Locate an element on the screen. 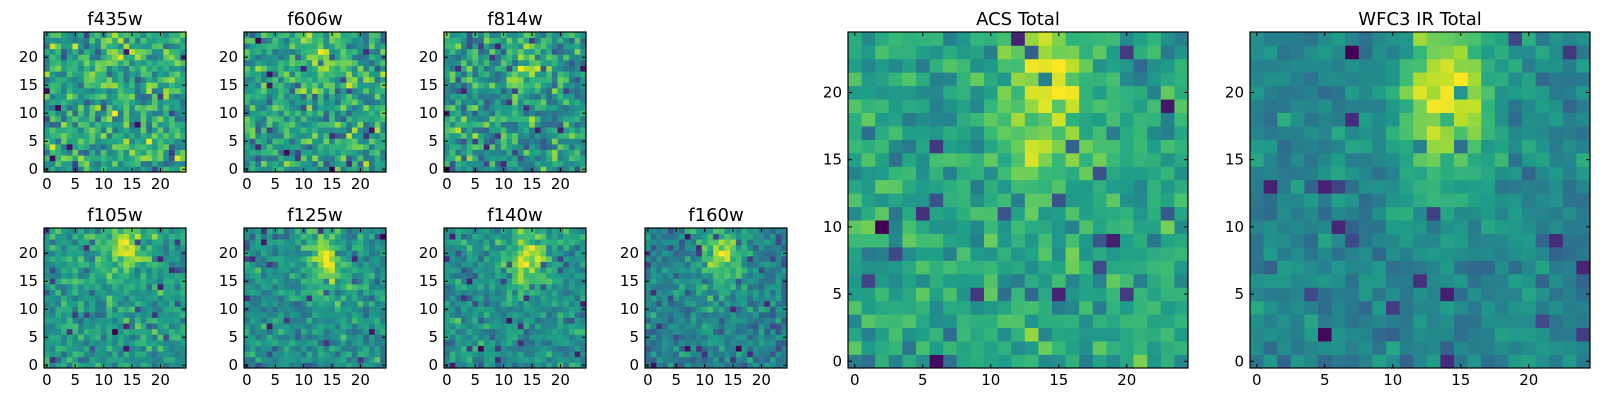 Image resolution: width=1600 pixels, height=400 pixels. y-tick-label: 20 is located at coordinates (228, 57).